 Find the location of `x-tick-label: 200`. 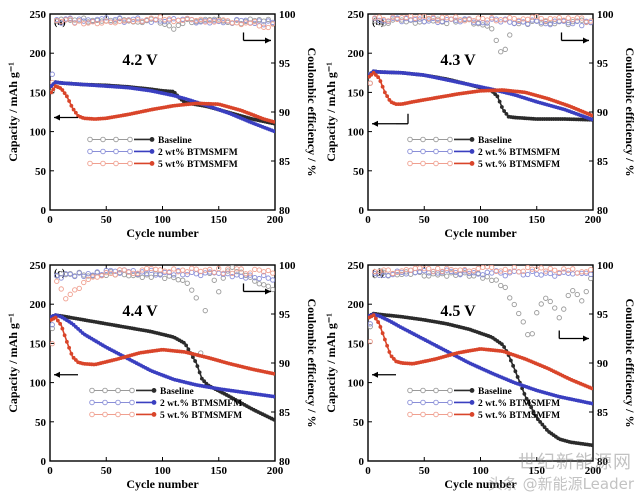

x-tick-label: 200 is located at coordinates (275, 471).